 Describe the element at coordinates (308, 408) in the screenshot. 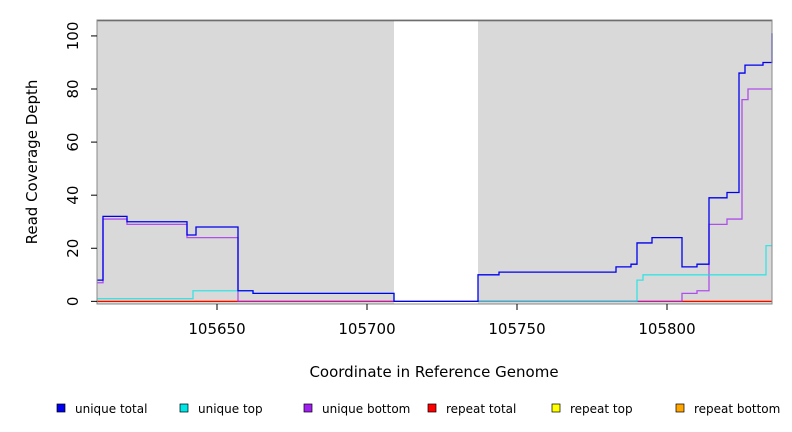

I see `legend-swatch-unique-bottom` at that location.